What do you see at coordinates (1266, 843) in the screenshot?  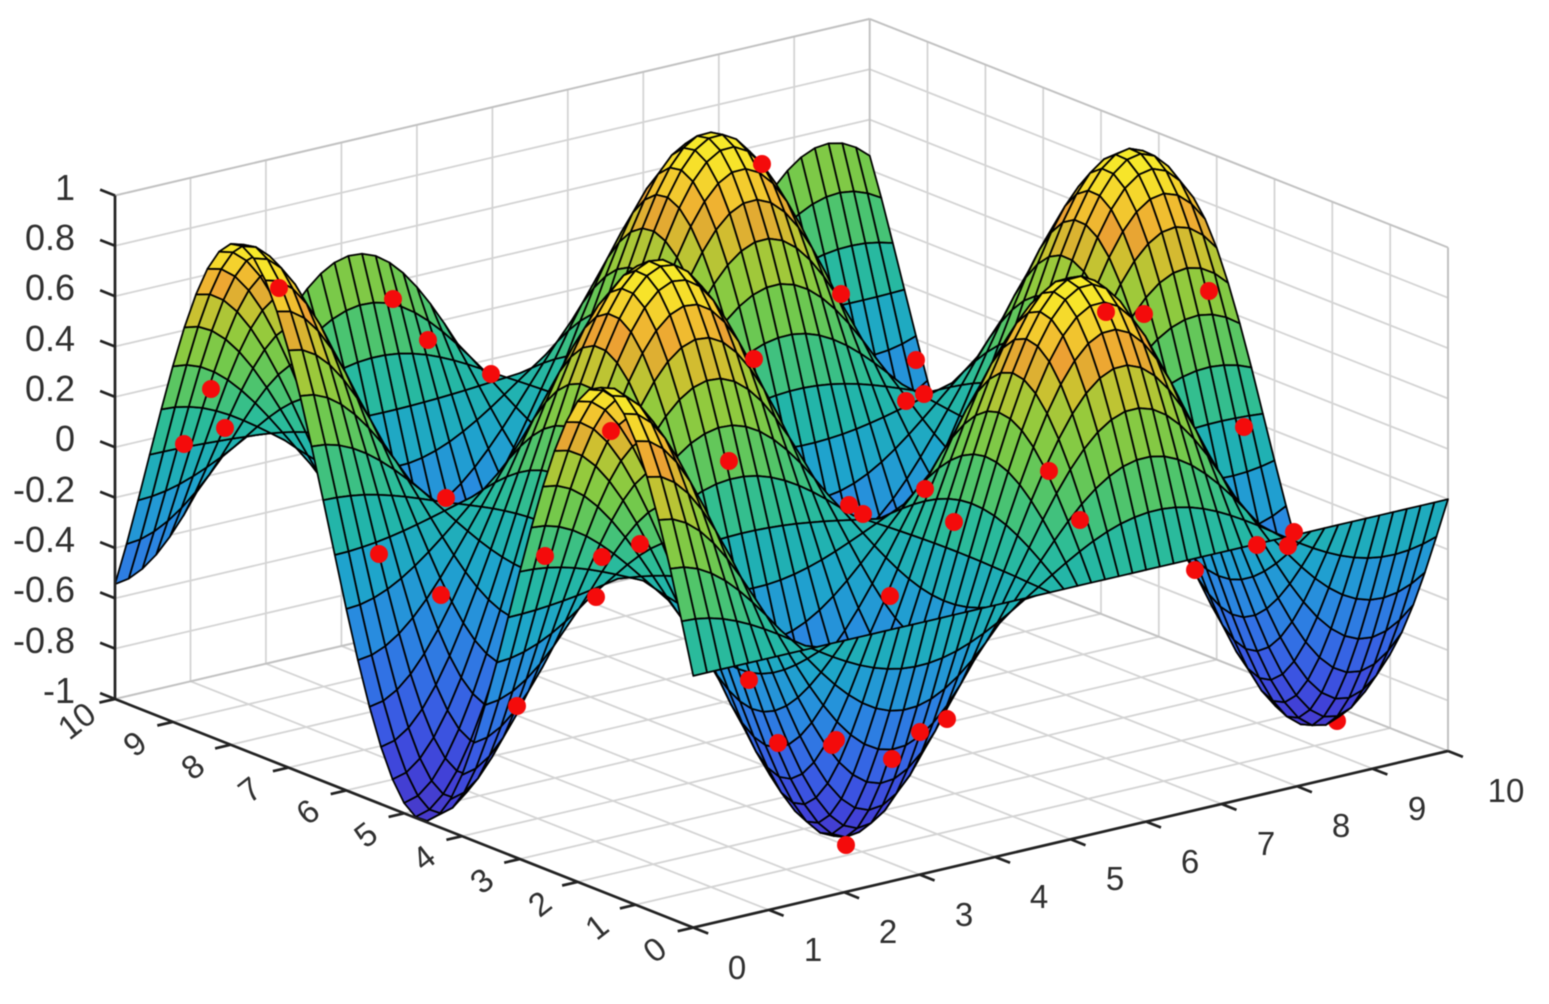 I see `svg-text: 7` at bounding box center [1266, 843].